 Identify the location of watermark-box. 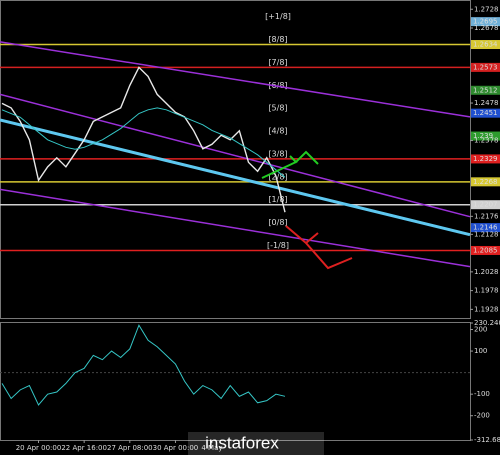
(256, 443).